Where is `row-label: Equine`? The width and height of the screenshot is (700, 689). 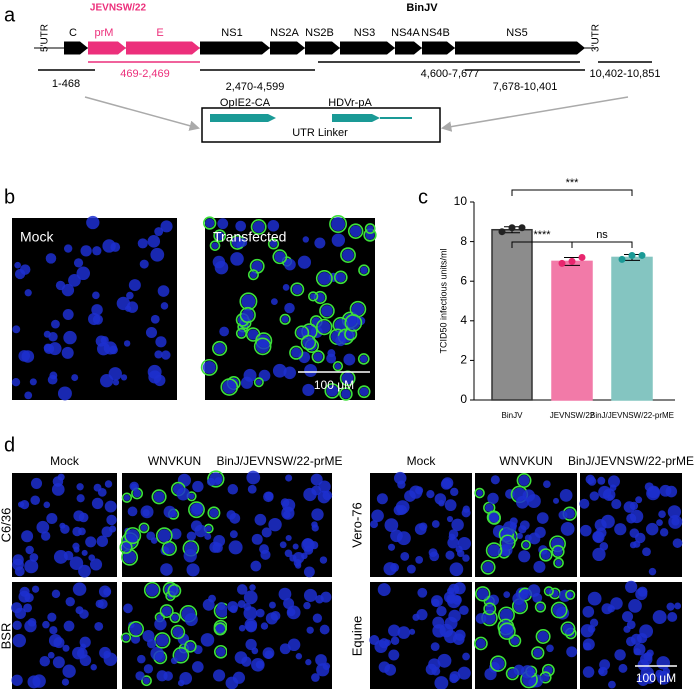 row-label: Equine is located at coordinates (356, 636).